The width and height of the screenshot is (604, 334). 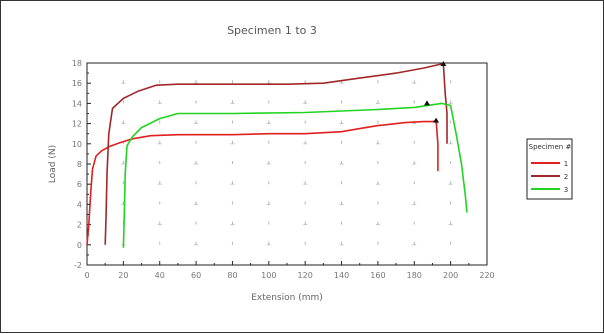 What do you see at coordinates (77, 83) in the screenshot?
I see `y-tick-label: 16` at bounding box center [77, 83].